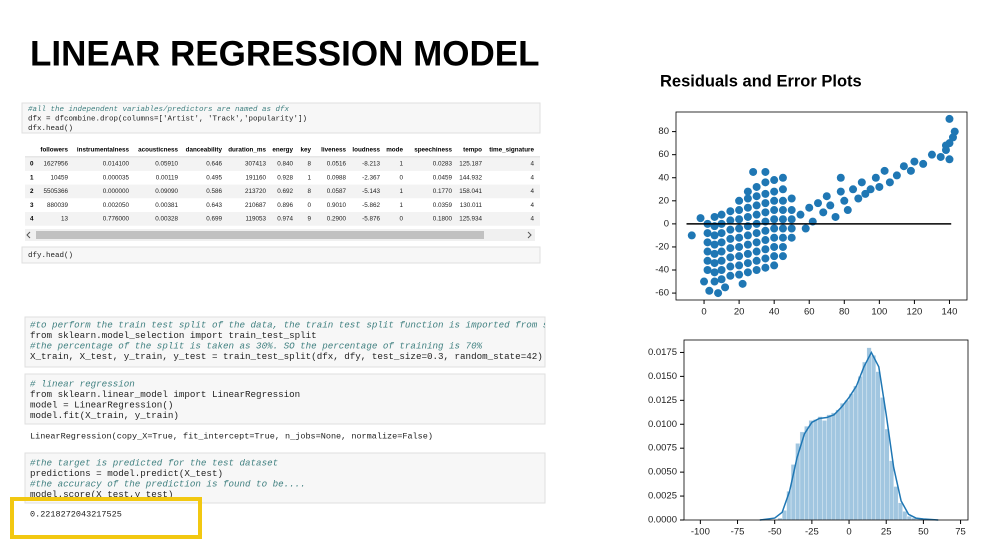 The width and height of the screenshot is (995, 550). I want to click on section-title: Residuals and Error Plots, so click(761, 81).